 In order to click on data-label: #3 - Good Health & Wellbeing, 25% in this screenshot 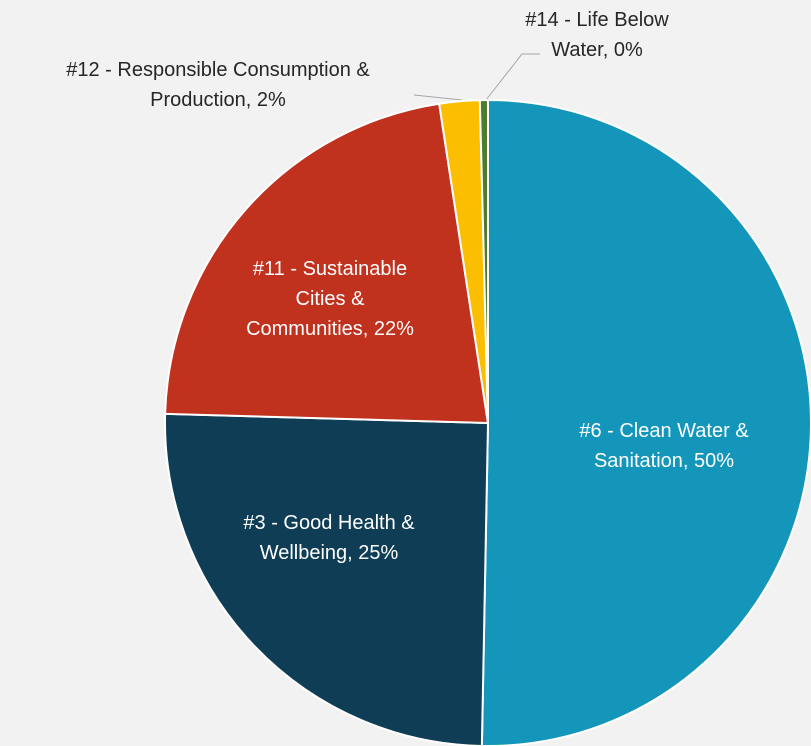, I will do `click(329, 538)`.